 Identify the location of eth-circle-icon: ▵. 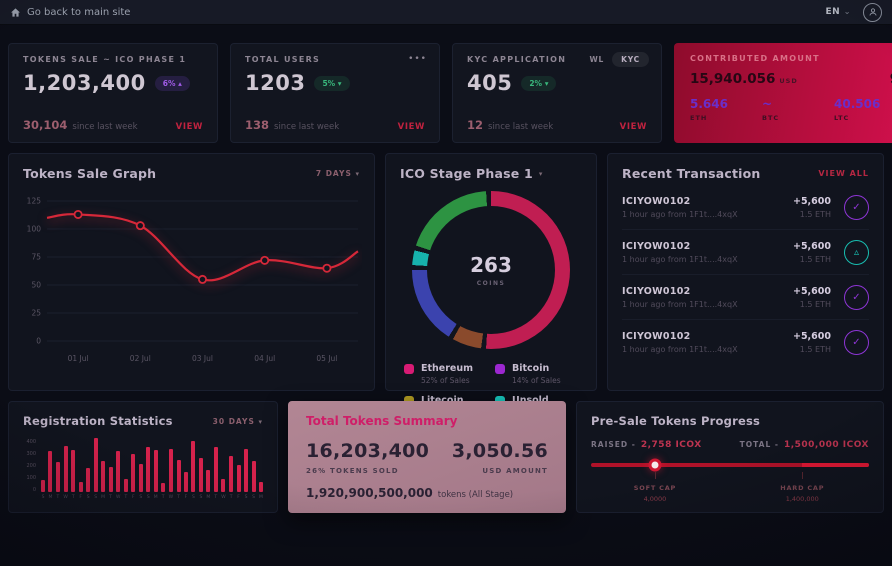
(856, 252).